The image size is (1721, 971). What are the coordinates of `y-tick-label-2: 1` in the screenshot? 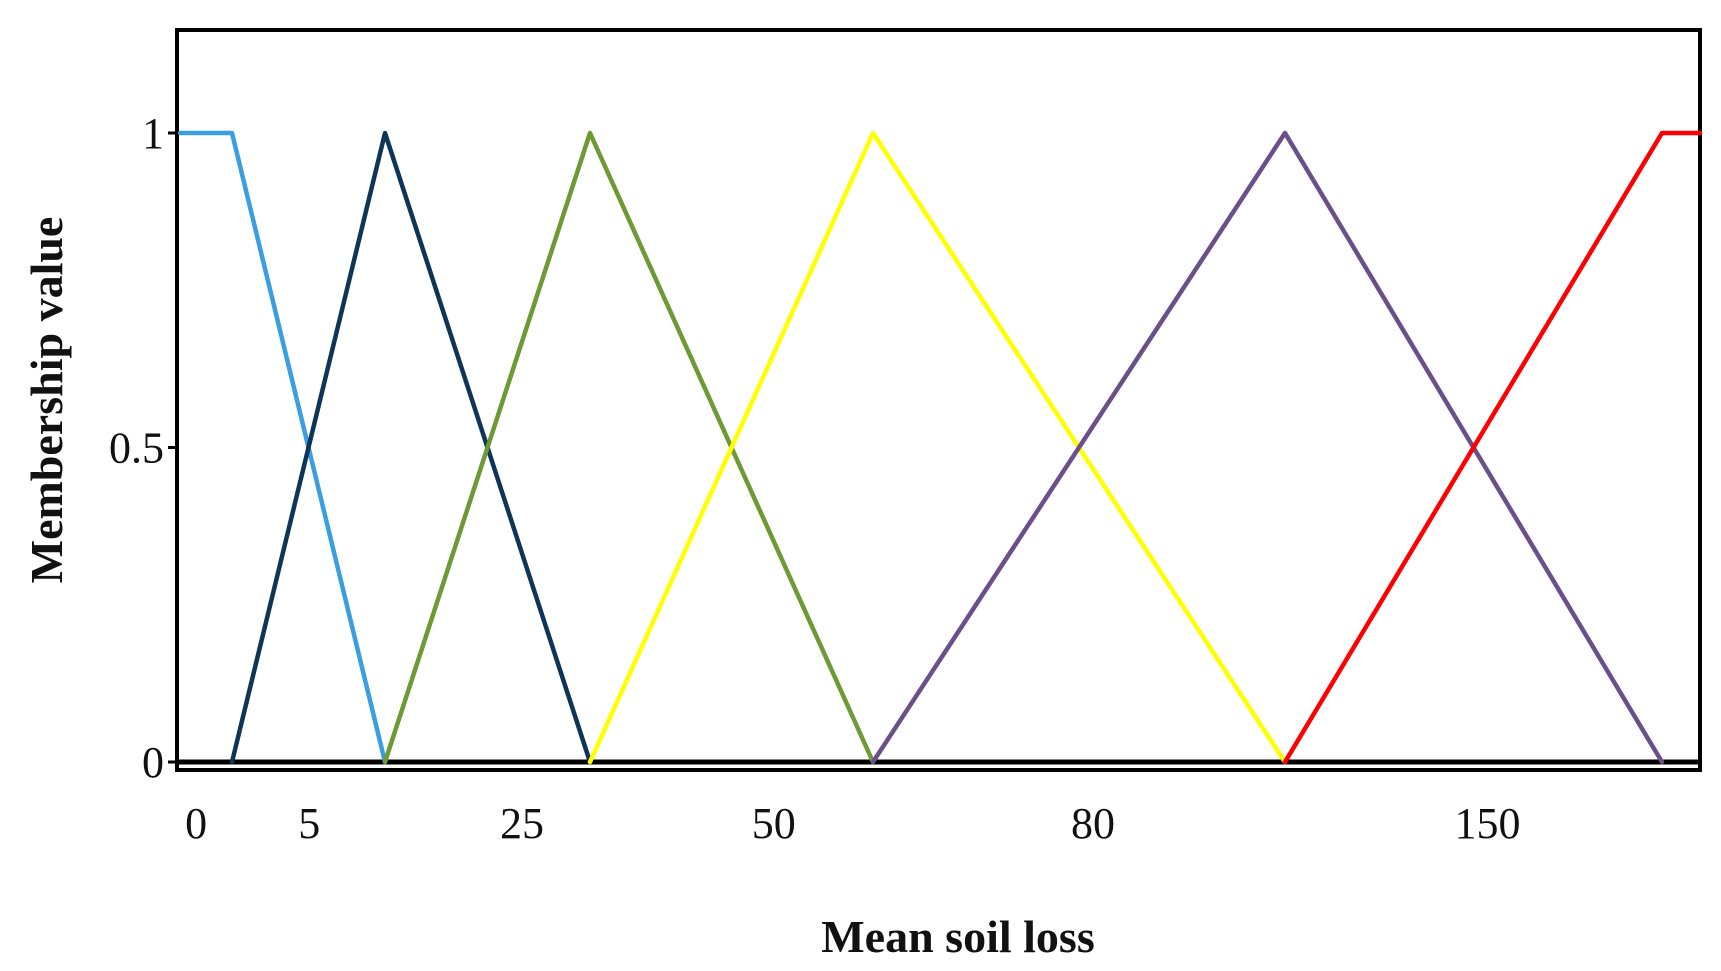 It's located at (153, 133).